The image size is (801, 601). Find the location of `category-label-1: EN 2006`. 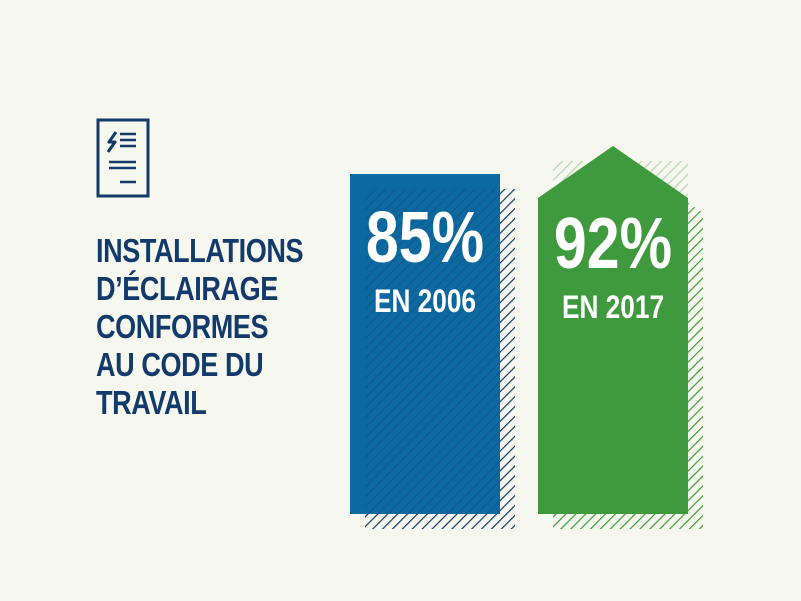

category-label-1: EN 2006 is located at coordinates (425, 302).